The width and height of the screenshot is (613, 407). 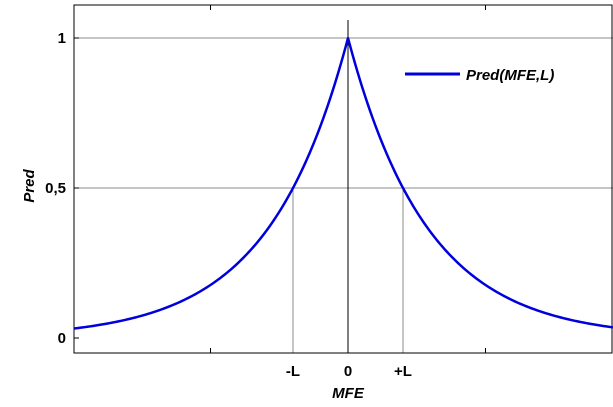 I want to click on legend: Pred(MFE,L), so click(x=479, y=75).